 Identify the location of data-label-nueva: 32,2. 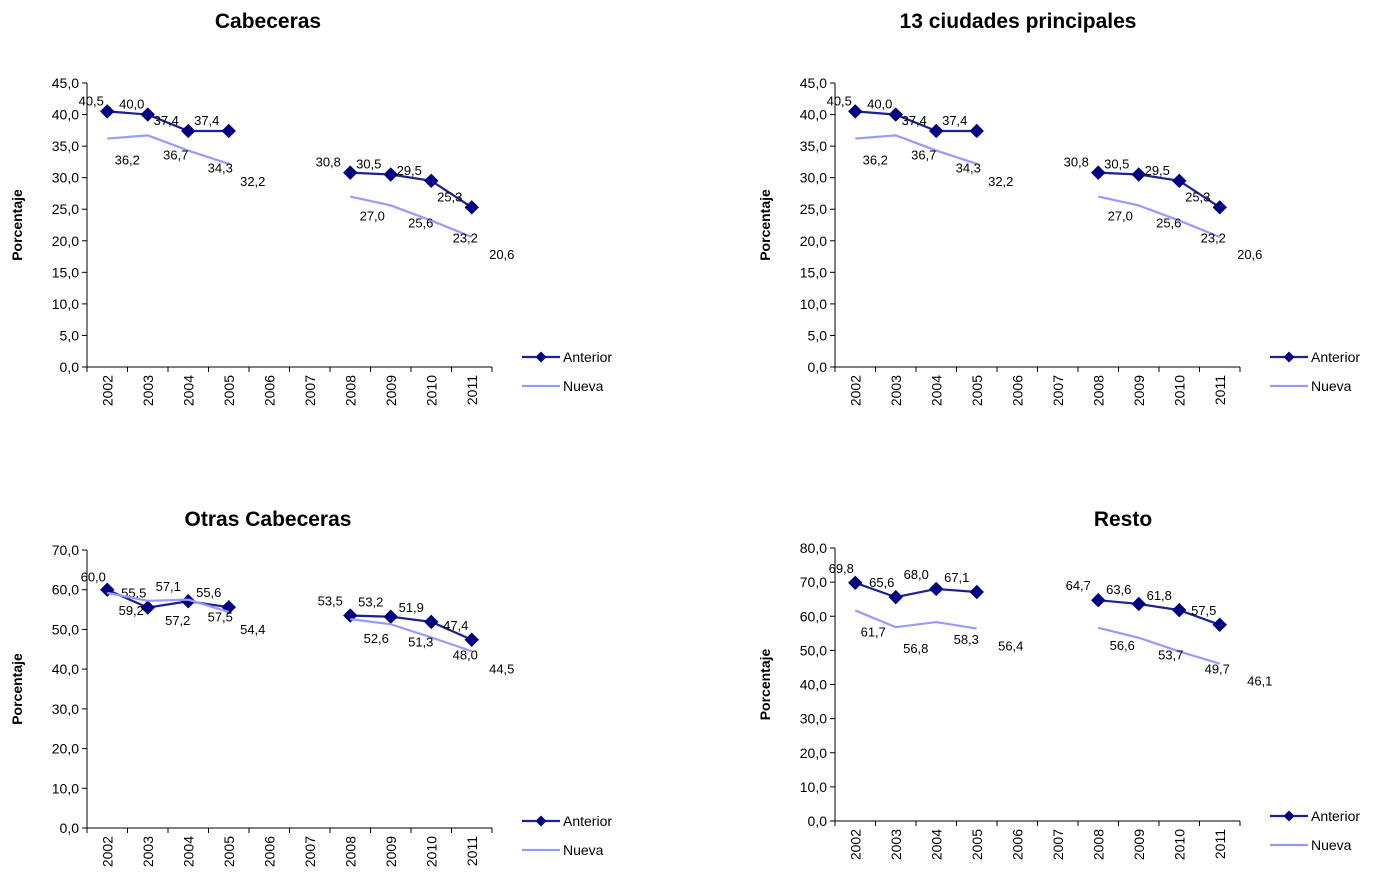
(1000, 181).